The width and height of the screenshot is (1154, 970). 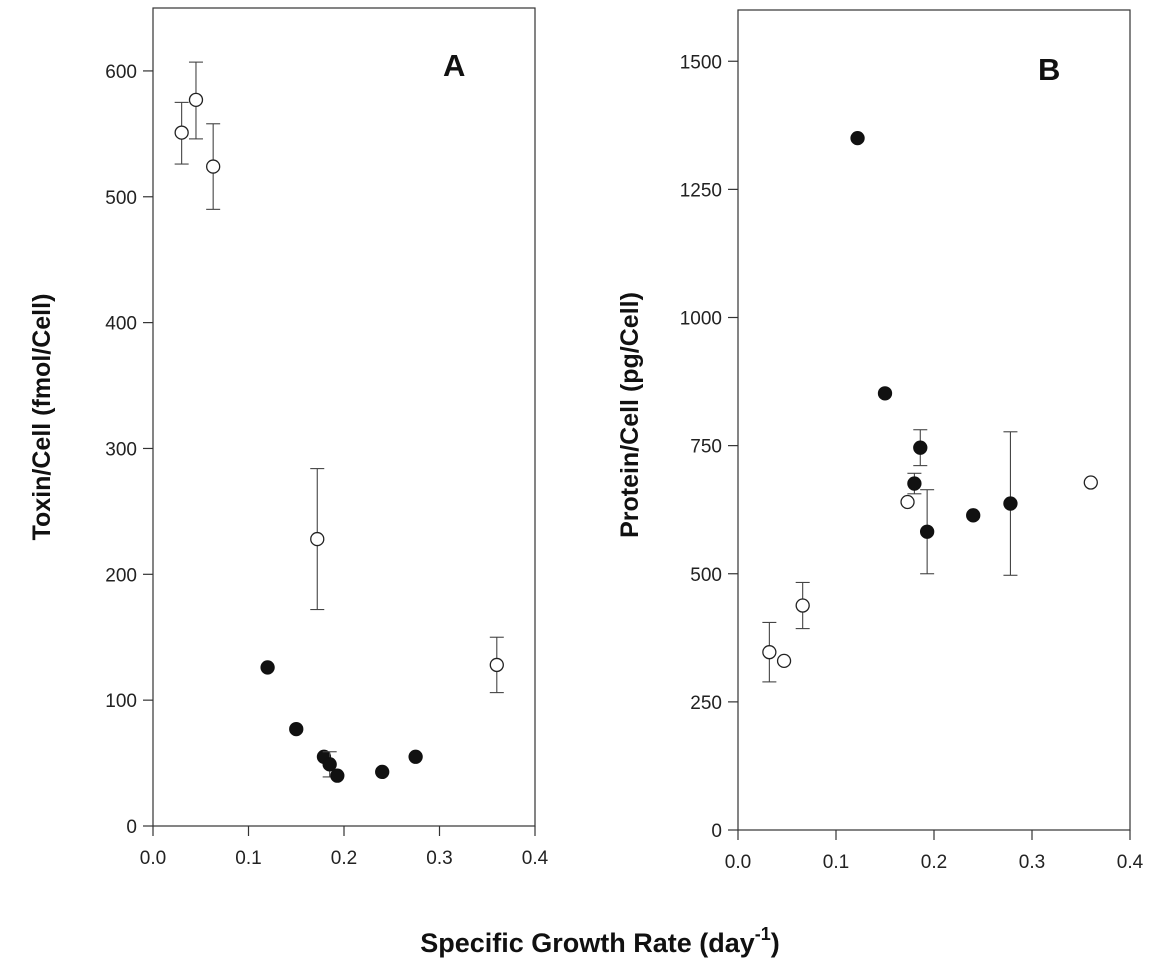 I want to click on y-tick-label: 200, so click(x=121, y=575).